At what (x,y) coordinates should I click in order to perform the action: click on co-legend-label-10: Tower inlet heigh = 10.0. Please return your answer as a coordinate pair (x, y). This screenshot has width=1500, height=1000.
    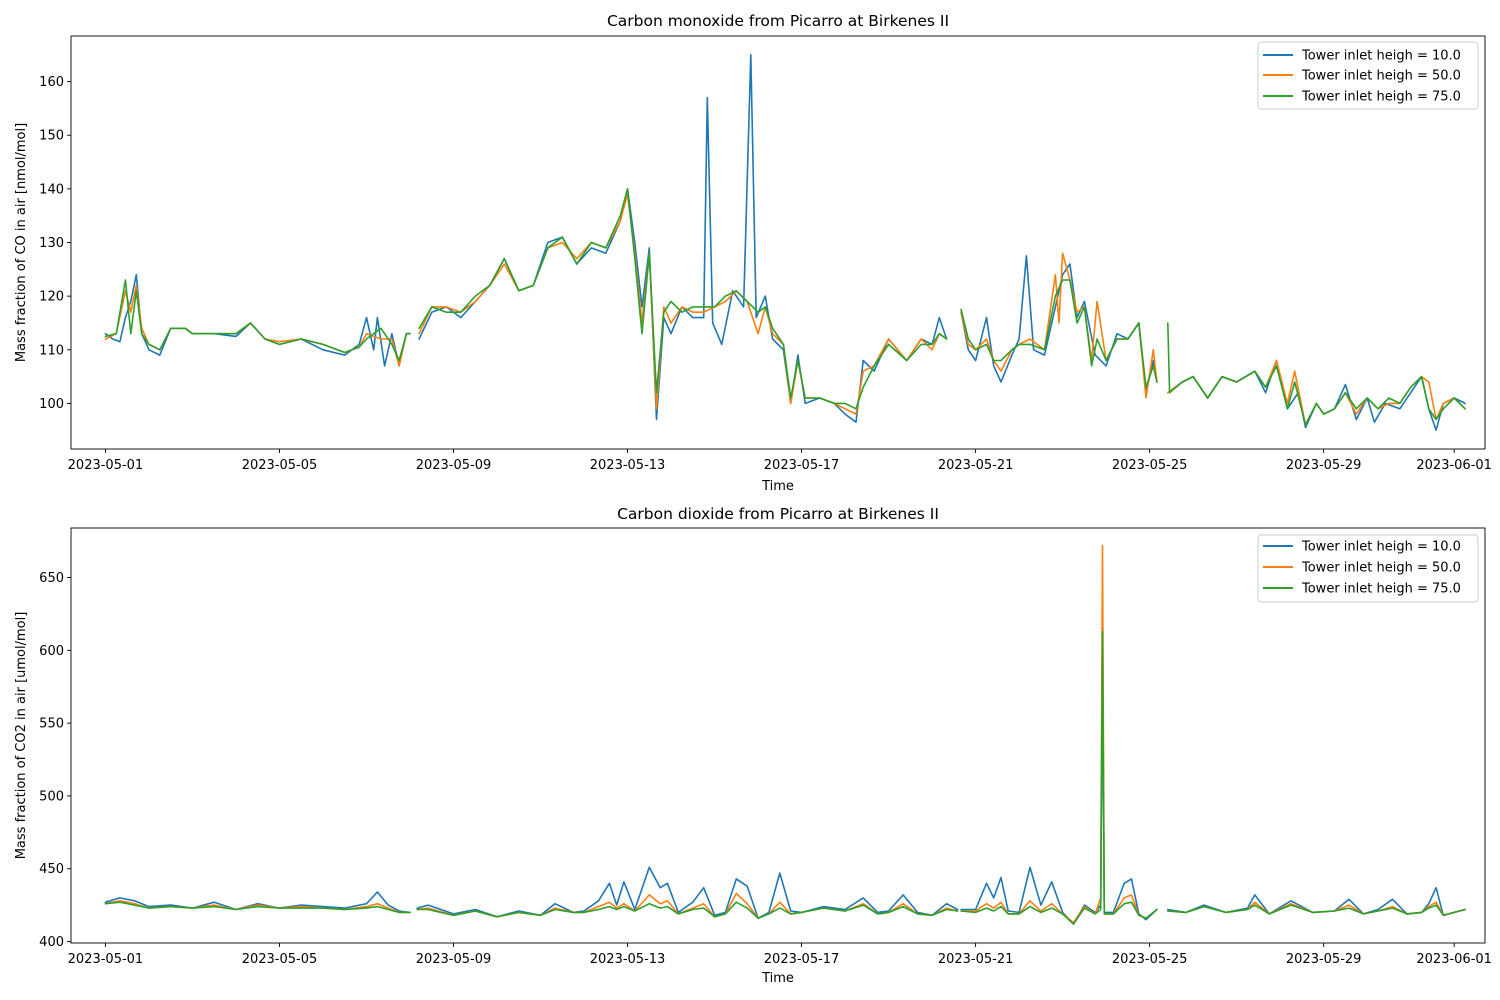
    Looking at the image, I should click on (1381, 56).